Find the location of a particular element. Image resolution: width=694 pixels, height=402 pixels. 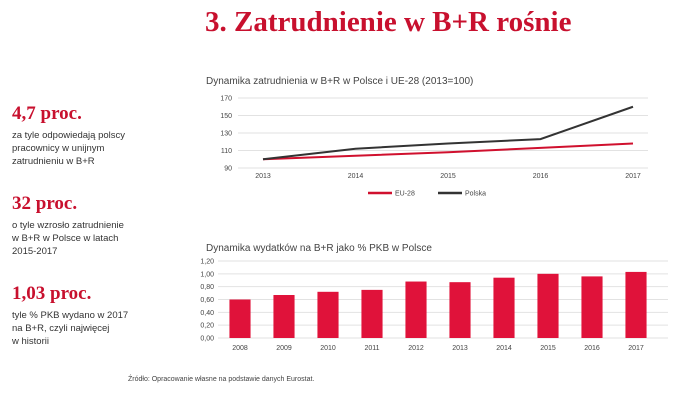

legend-label: Polska is located at coordinates (475, 194).